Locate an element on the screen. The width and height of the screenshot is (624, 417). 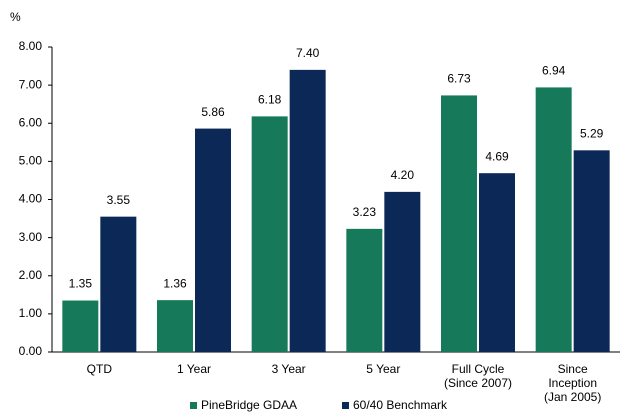
y-axis-label: % is located at coordinates (15, 17).